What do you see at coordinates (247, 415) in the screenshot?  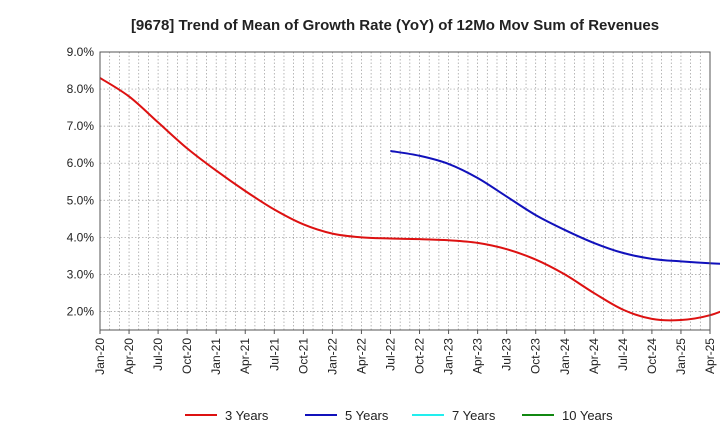 I see `legend-label: 3 Years` at bounding box center [247, 415].